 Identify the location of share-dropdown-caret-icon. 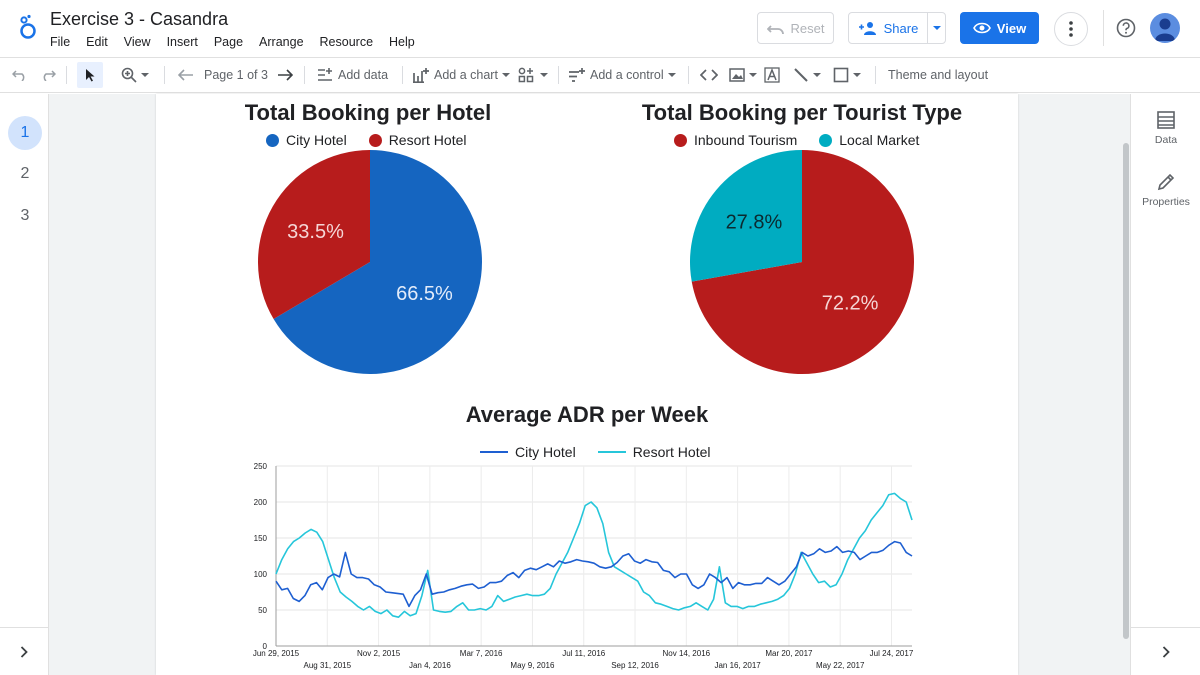
(936, 28).